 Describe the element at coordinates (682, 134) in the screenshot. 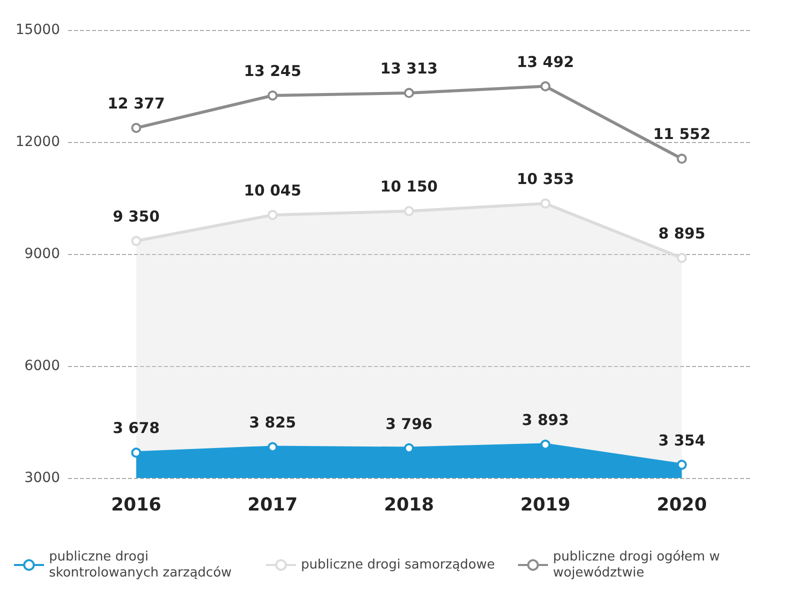

I see `data-label: 11 552` at that location.